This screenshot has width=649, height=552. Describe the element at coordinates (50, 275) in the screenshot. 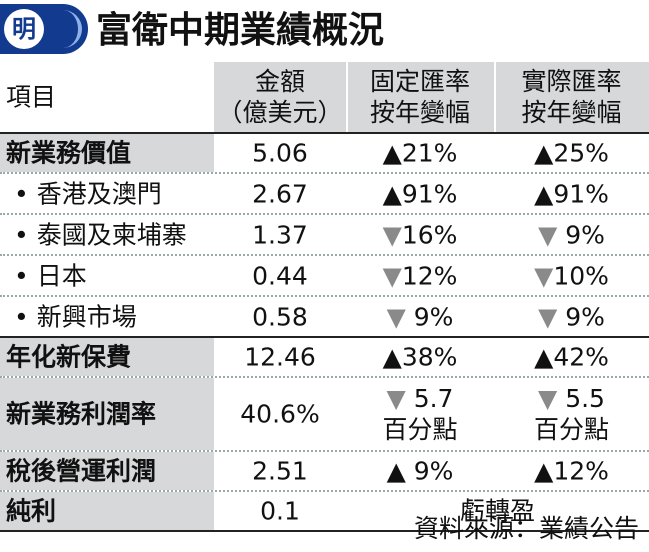

I see `row-label: • 日本` at that location.